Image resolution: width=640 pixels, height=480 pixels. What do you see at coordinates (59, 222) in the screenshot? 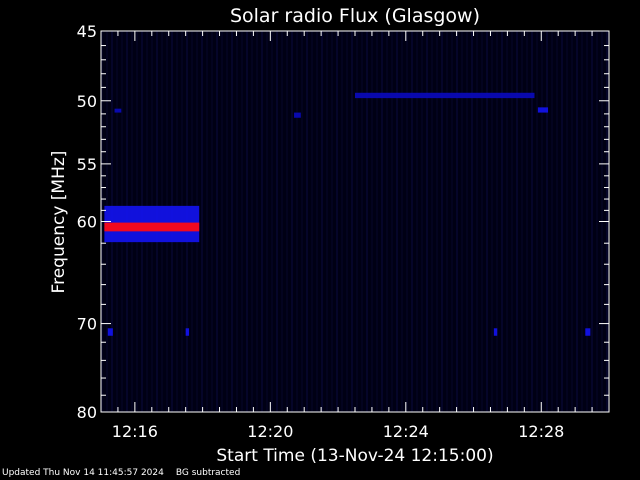
I see `y-axis-label: Frequency [MHz]` at bounding box center [59, 222].